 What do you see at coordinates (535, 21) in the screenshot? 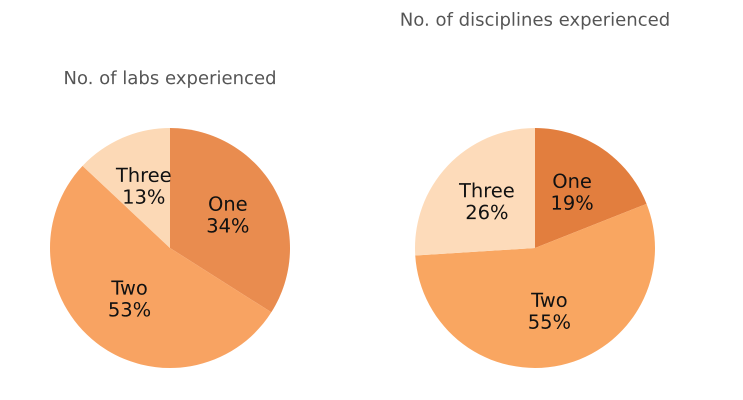
I see `chart-title: No. of disciplines experienced` at bounding box center [535, 21].